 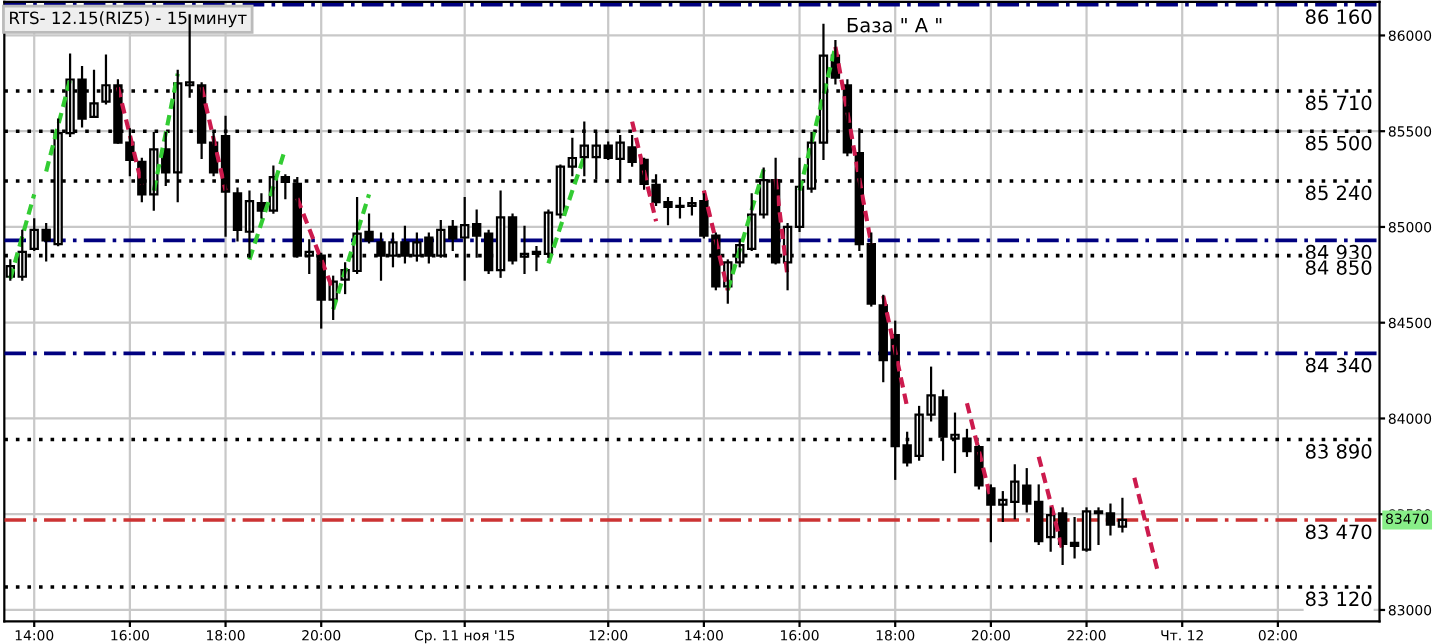 What do you see at coordinates (1338, 451) in the screenshot?
I see `ref-line-label: 83 890` at bounding box center [1338, 451].